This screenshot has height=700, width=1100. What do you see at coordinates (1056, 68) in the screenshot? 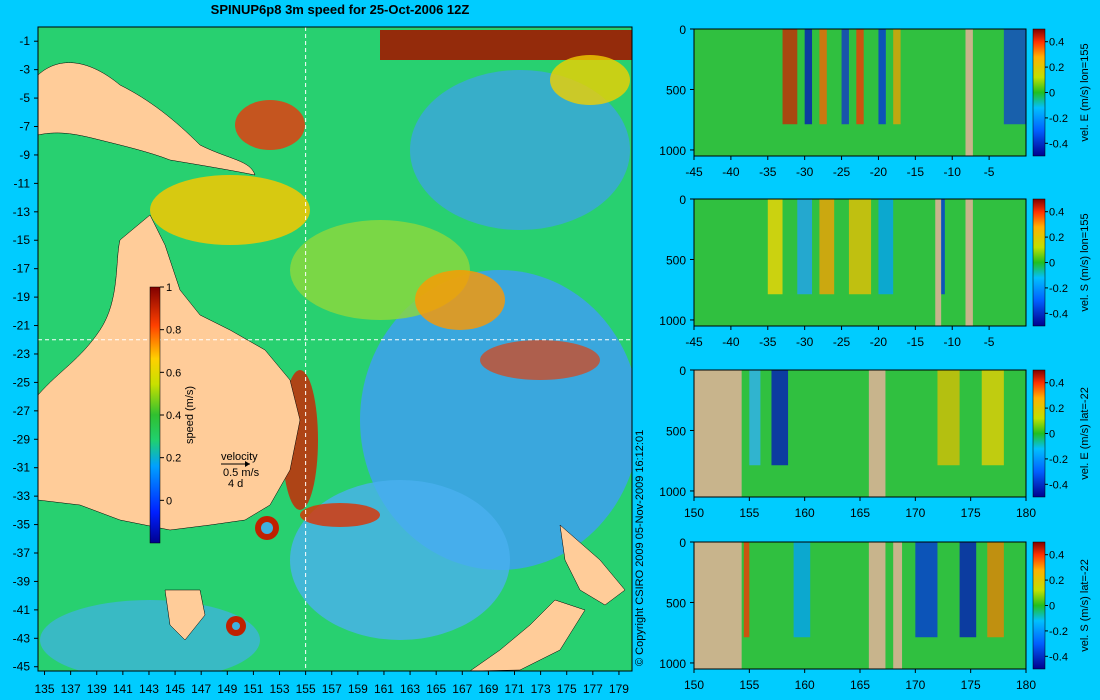
I see `section-colorbar-tick-label: 0.2` at bounding box center [1056, 68].